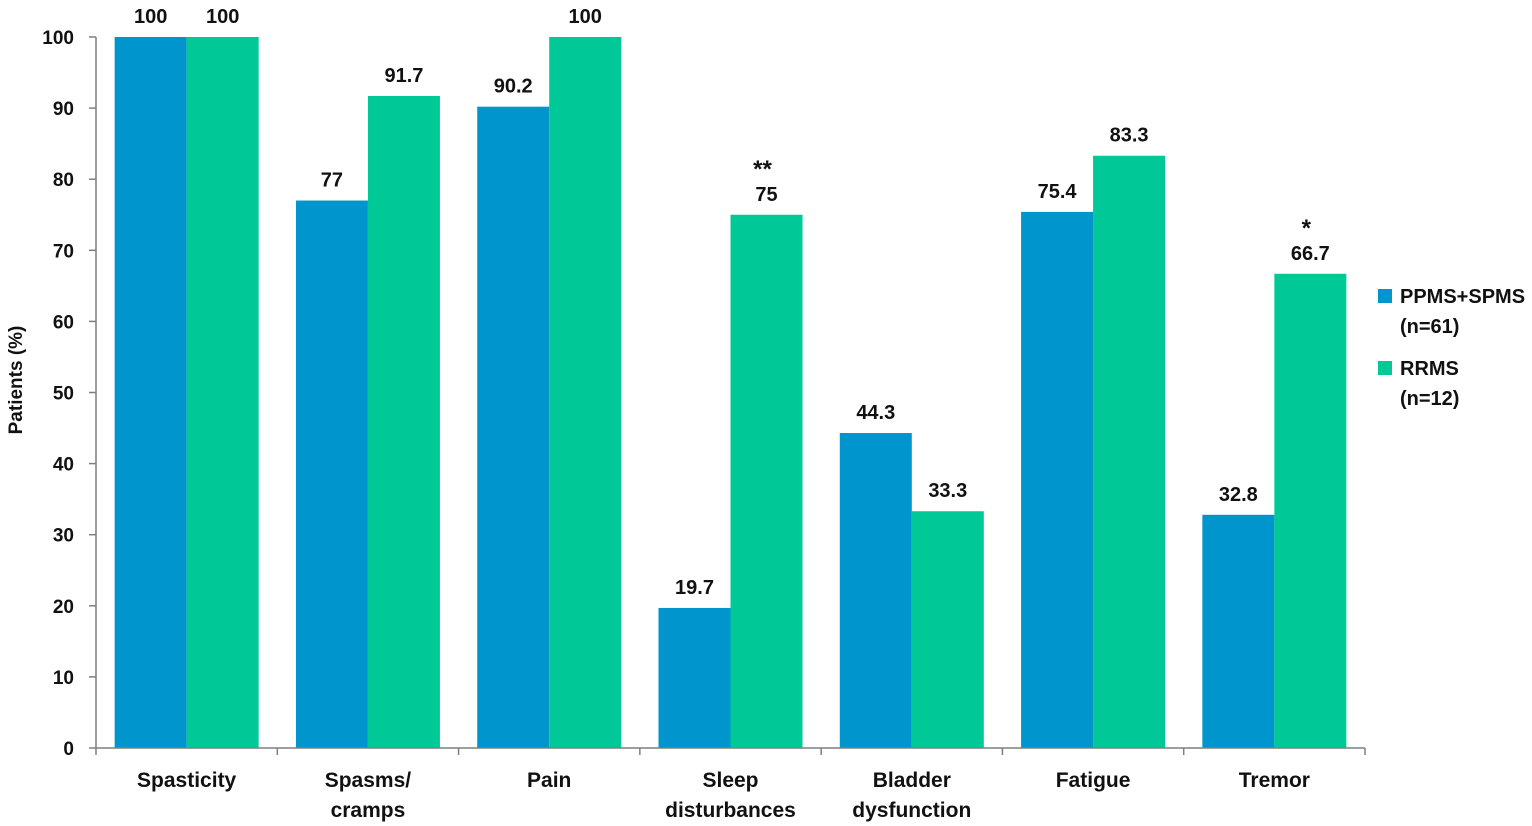  I want to click on x-tick-label: Fatigue, so click(1093, 780).